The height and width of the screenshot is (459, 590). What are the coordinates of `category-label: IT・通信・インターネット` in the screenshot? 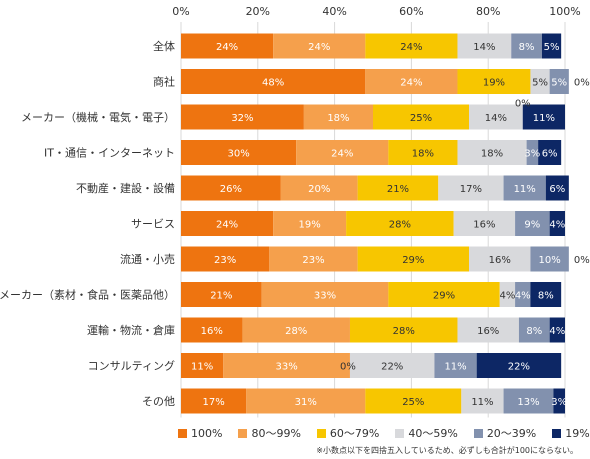 It's located at (109, 153).